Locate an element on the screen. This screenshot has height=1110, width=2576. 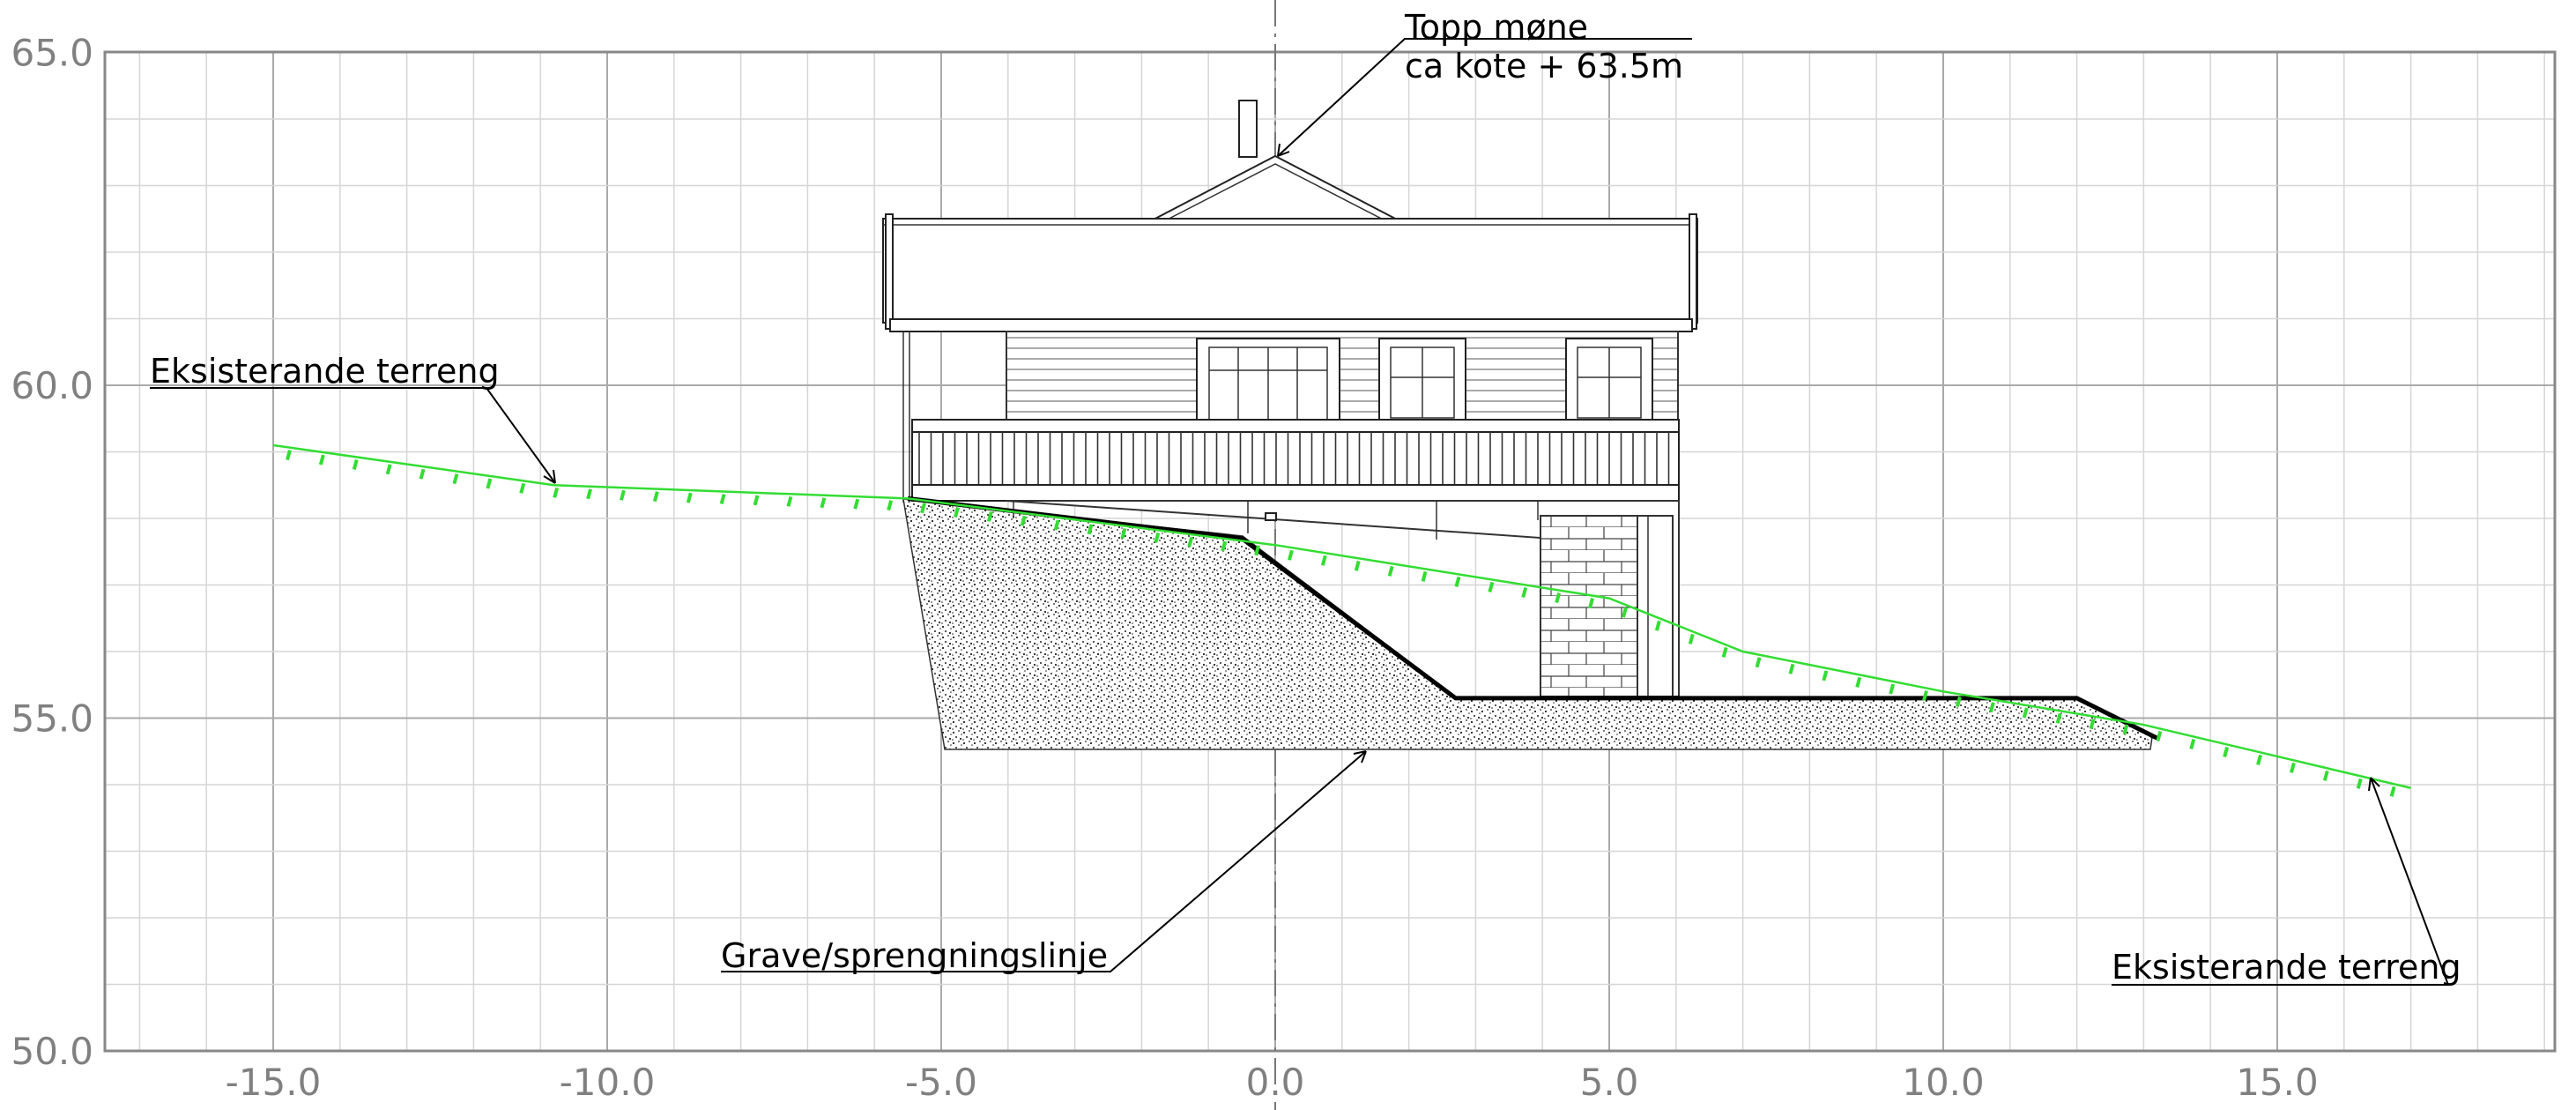
y-axis-ticks: 50.0 55.0 60.0 65.0 is located at coordinates (52, 553).